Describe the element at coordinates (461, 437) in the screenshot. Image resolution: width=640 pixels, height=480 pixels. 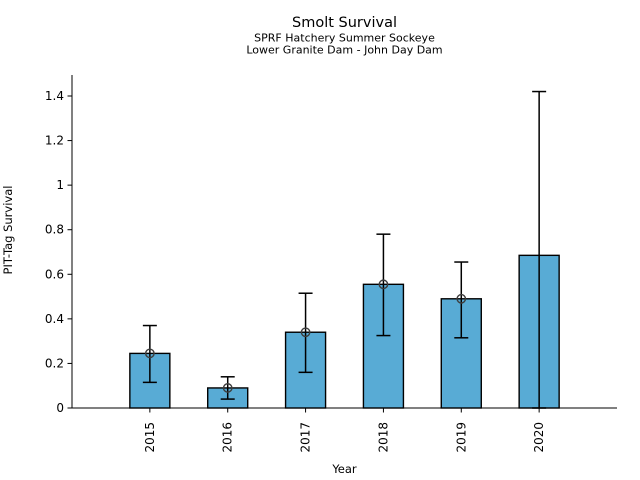
I see `x-tick-label-2019: 2019` at that location.